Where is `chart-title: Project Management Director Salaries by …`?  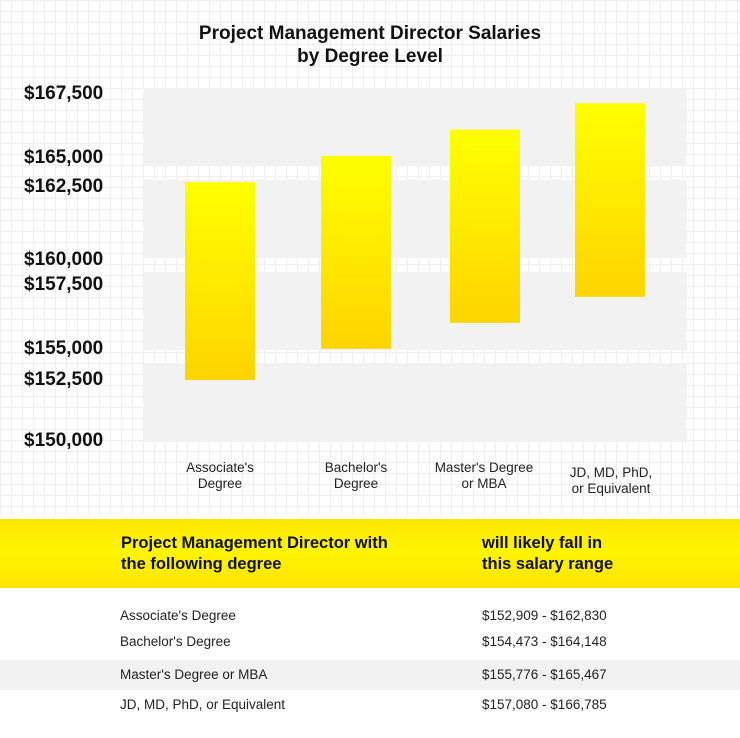 chart-title: Project Management Director Salaries by … is located at coordinates (370, 45).